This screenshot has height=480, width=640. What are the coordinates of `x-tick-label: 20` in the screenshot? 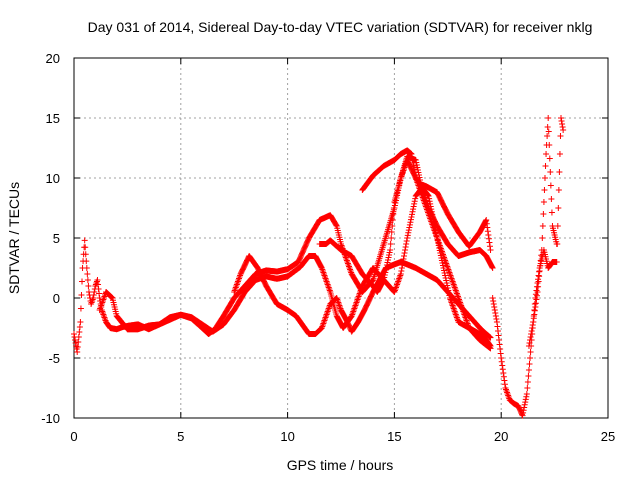 It's located at (501, 436).